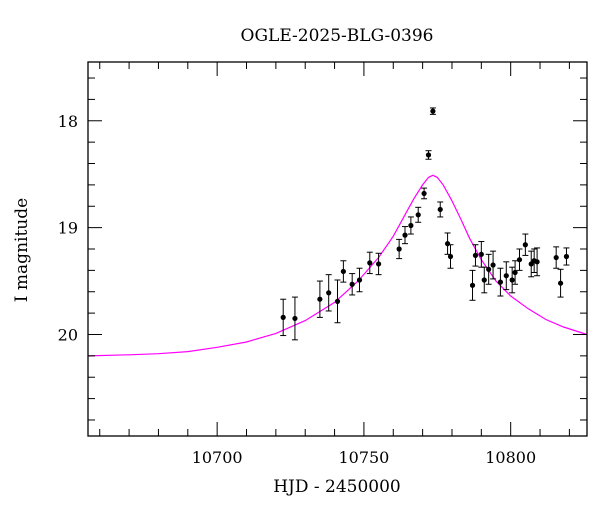 This screenshot has width=600, height=512. What do you see at coordinates (337, 36) in the screenshot?
I see `chart-title: OGLE-2025-BLG-0396` at bounding box center [337, 36].